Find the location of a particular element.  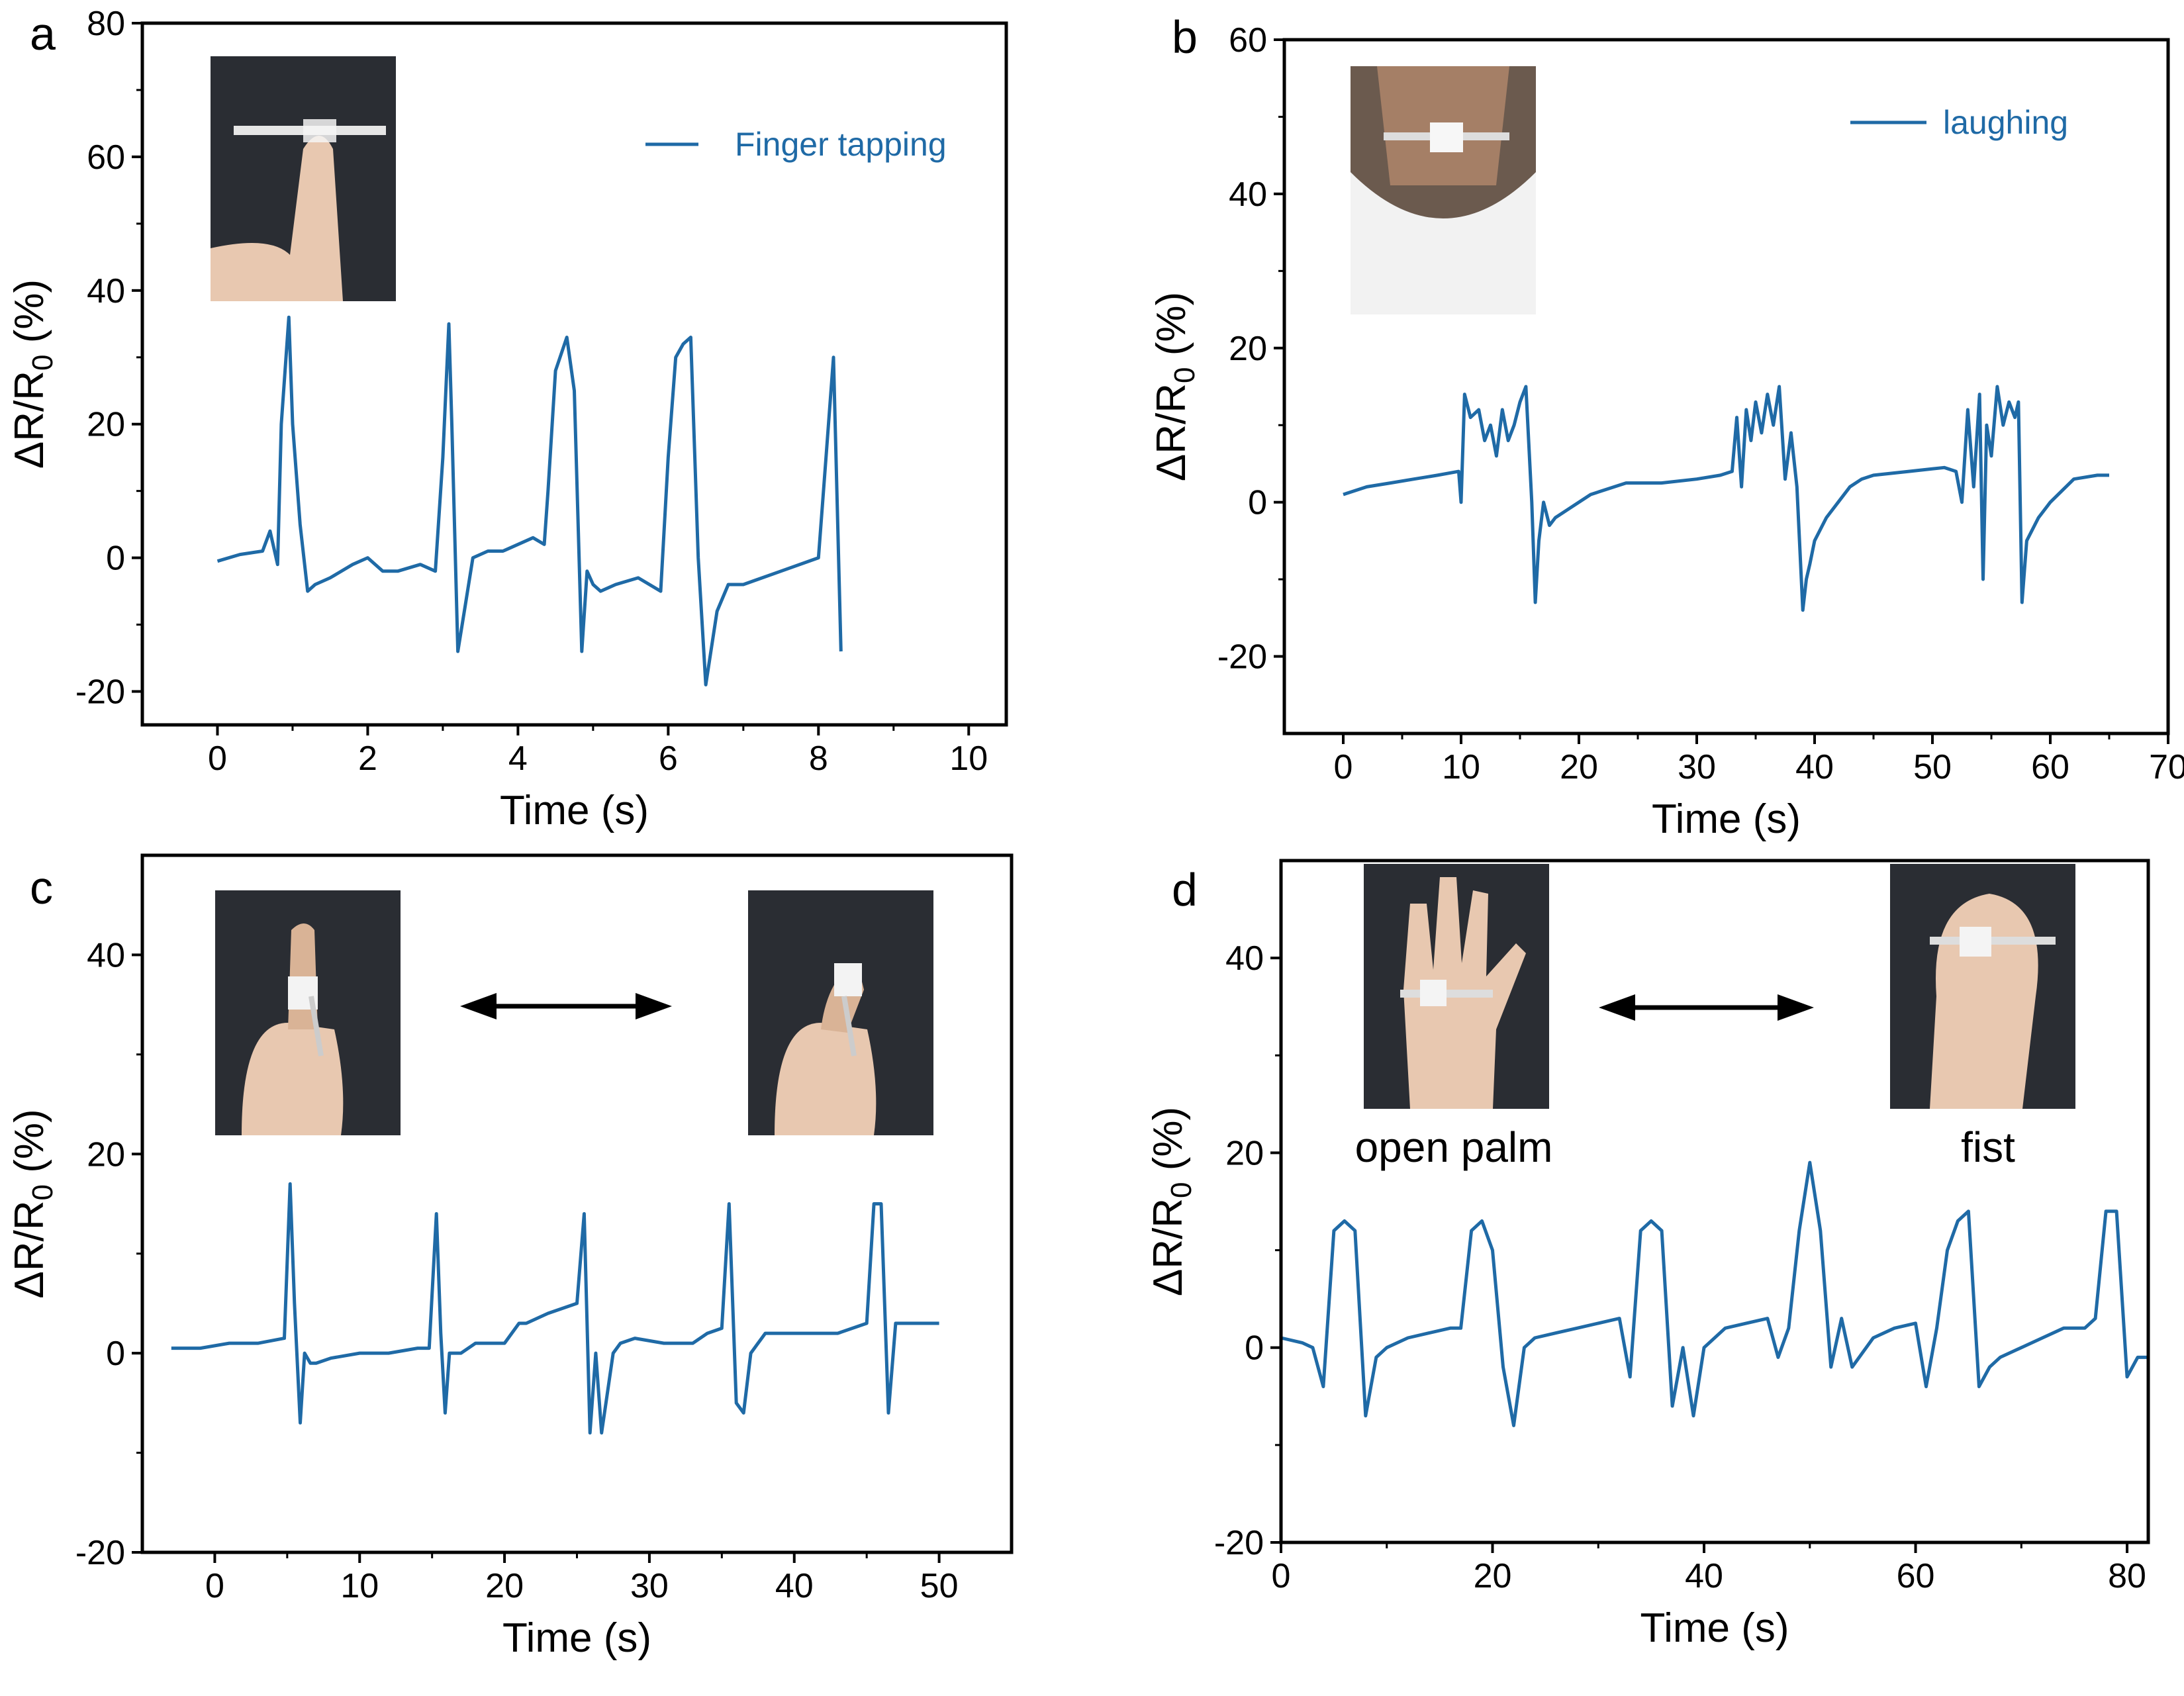

shirt-shape is located at coordinates (1443, 243).